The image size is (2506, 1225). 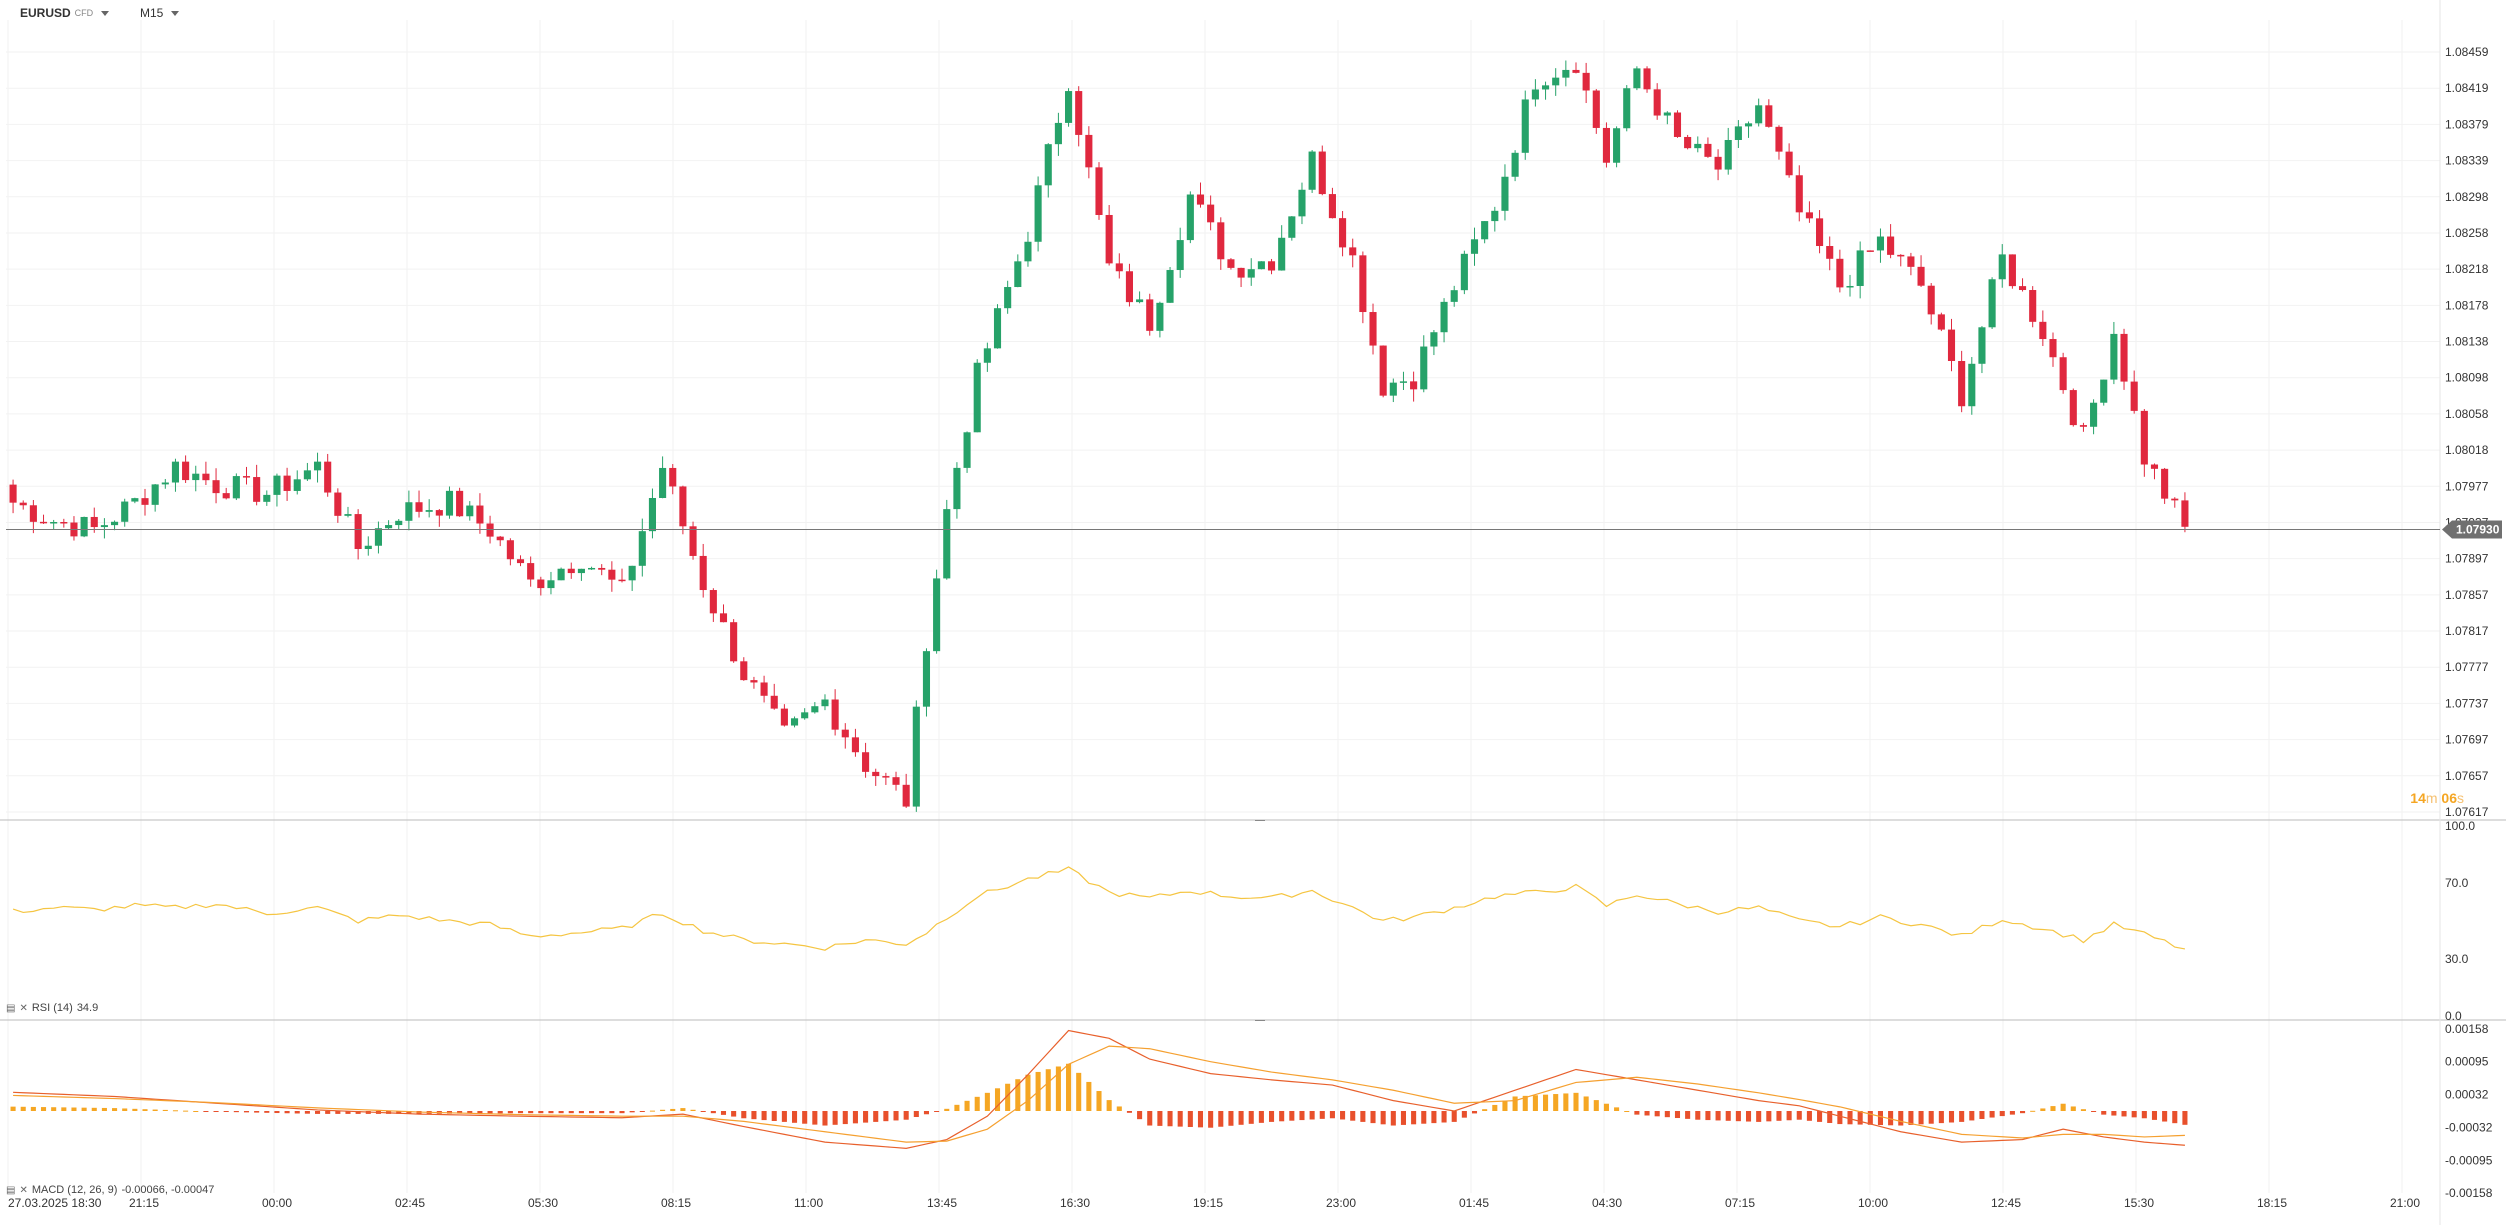 I want to click on macd-axis-tick: -0.00032, so click(x=2469, y=1128).